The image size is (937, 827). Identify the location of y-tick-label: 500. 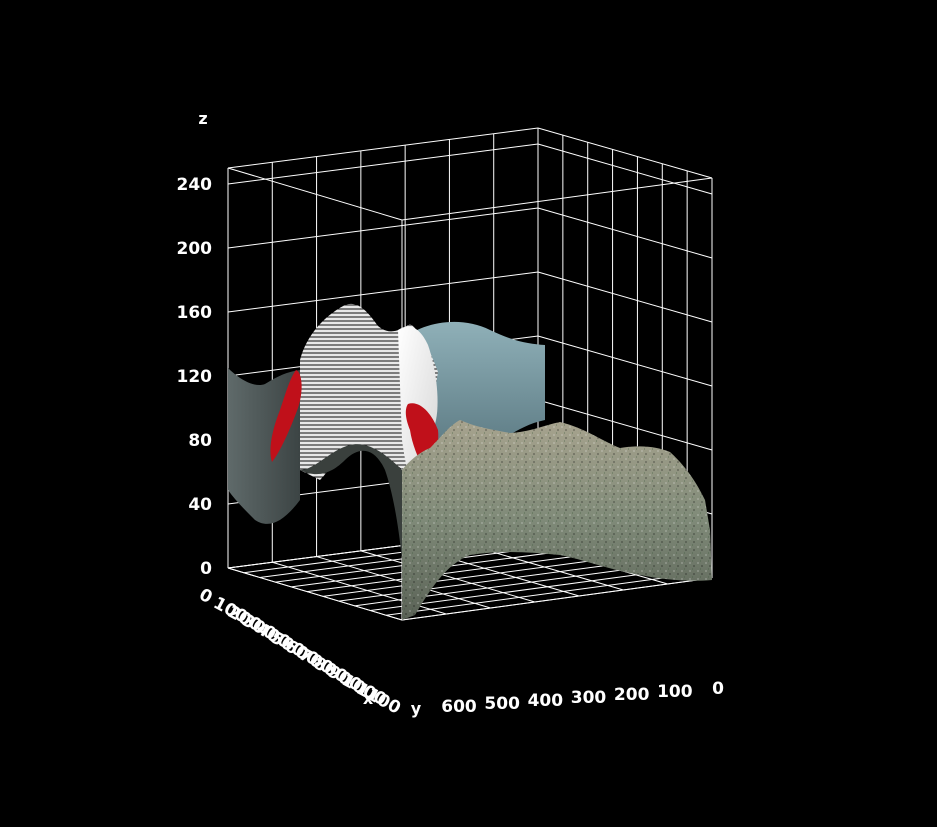
(502, 704).